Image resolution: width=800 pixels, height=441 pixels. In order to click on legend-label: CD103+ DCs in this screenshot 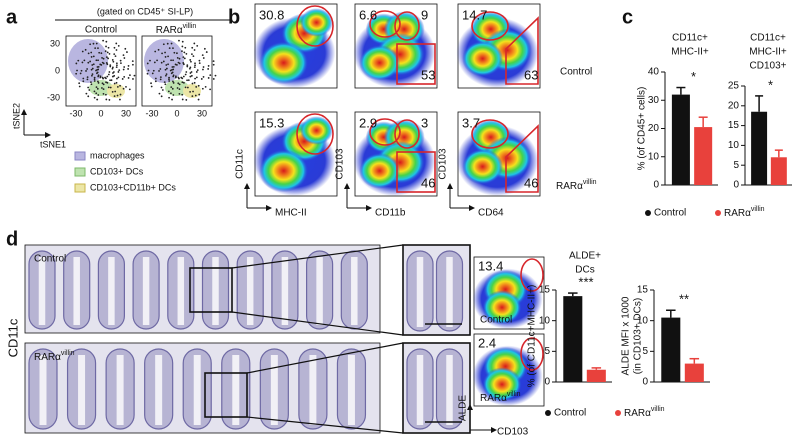, I will do `click(117, 171)`.